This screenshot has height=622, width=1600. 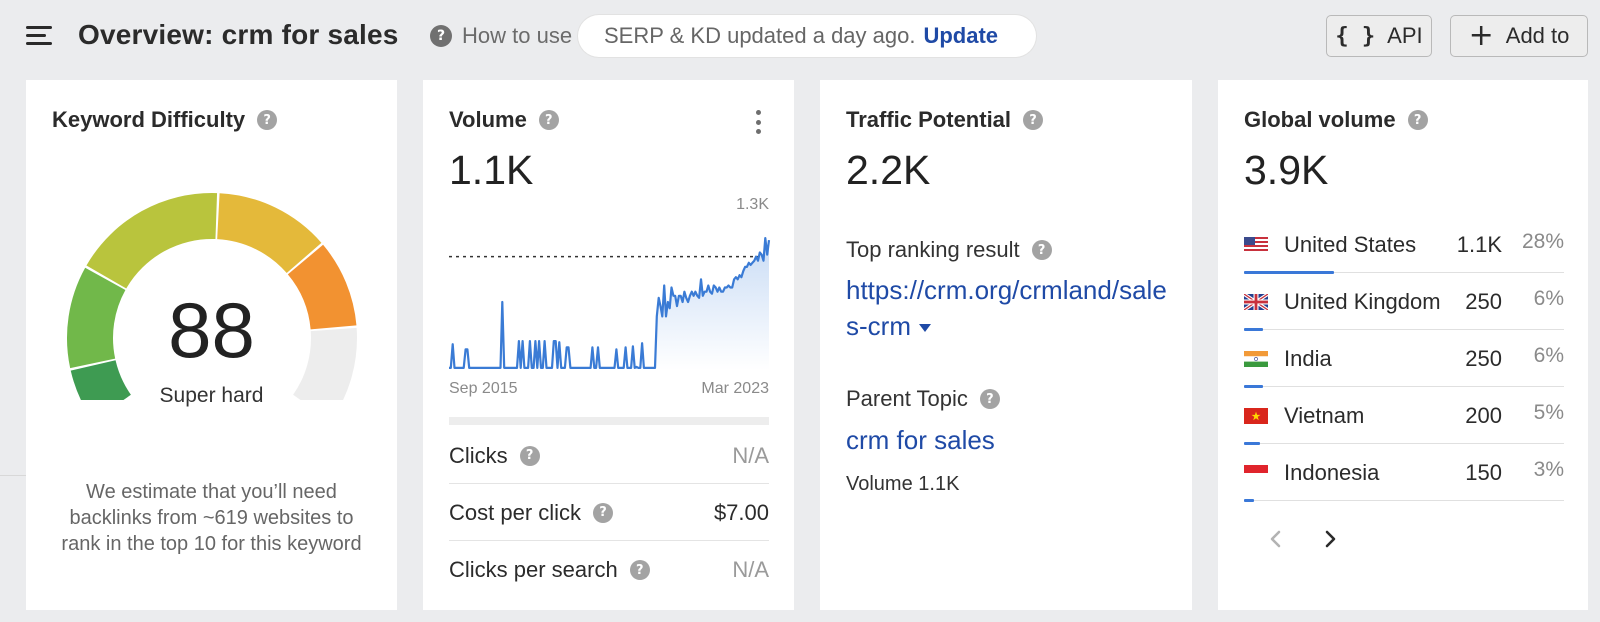 What do you see at coordinates (517, 35) in the screenshot?
I see `how-to-use-label: How to use` at bounding box center [517, 35].